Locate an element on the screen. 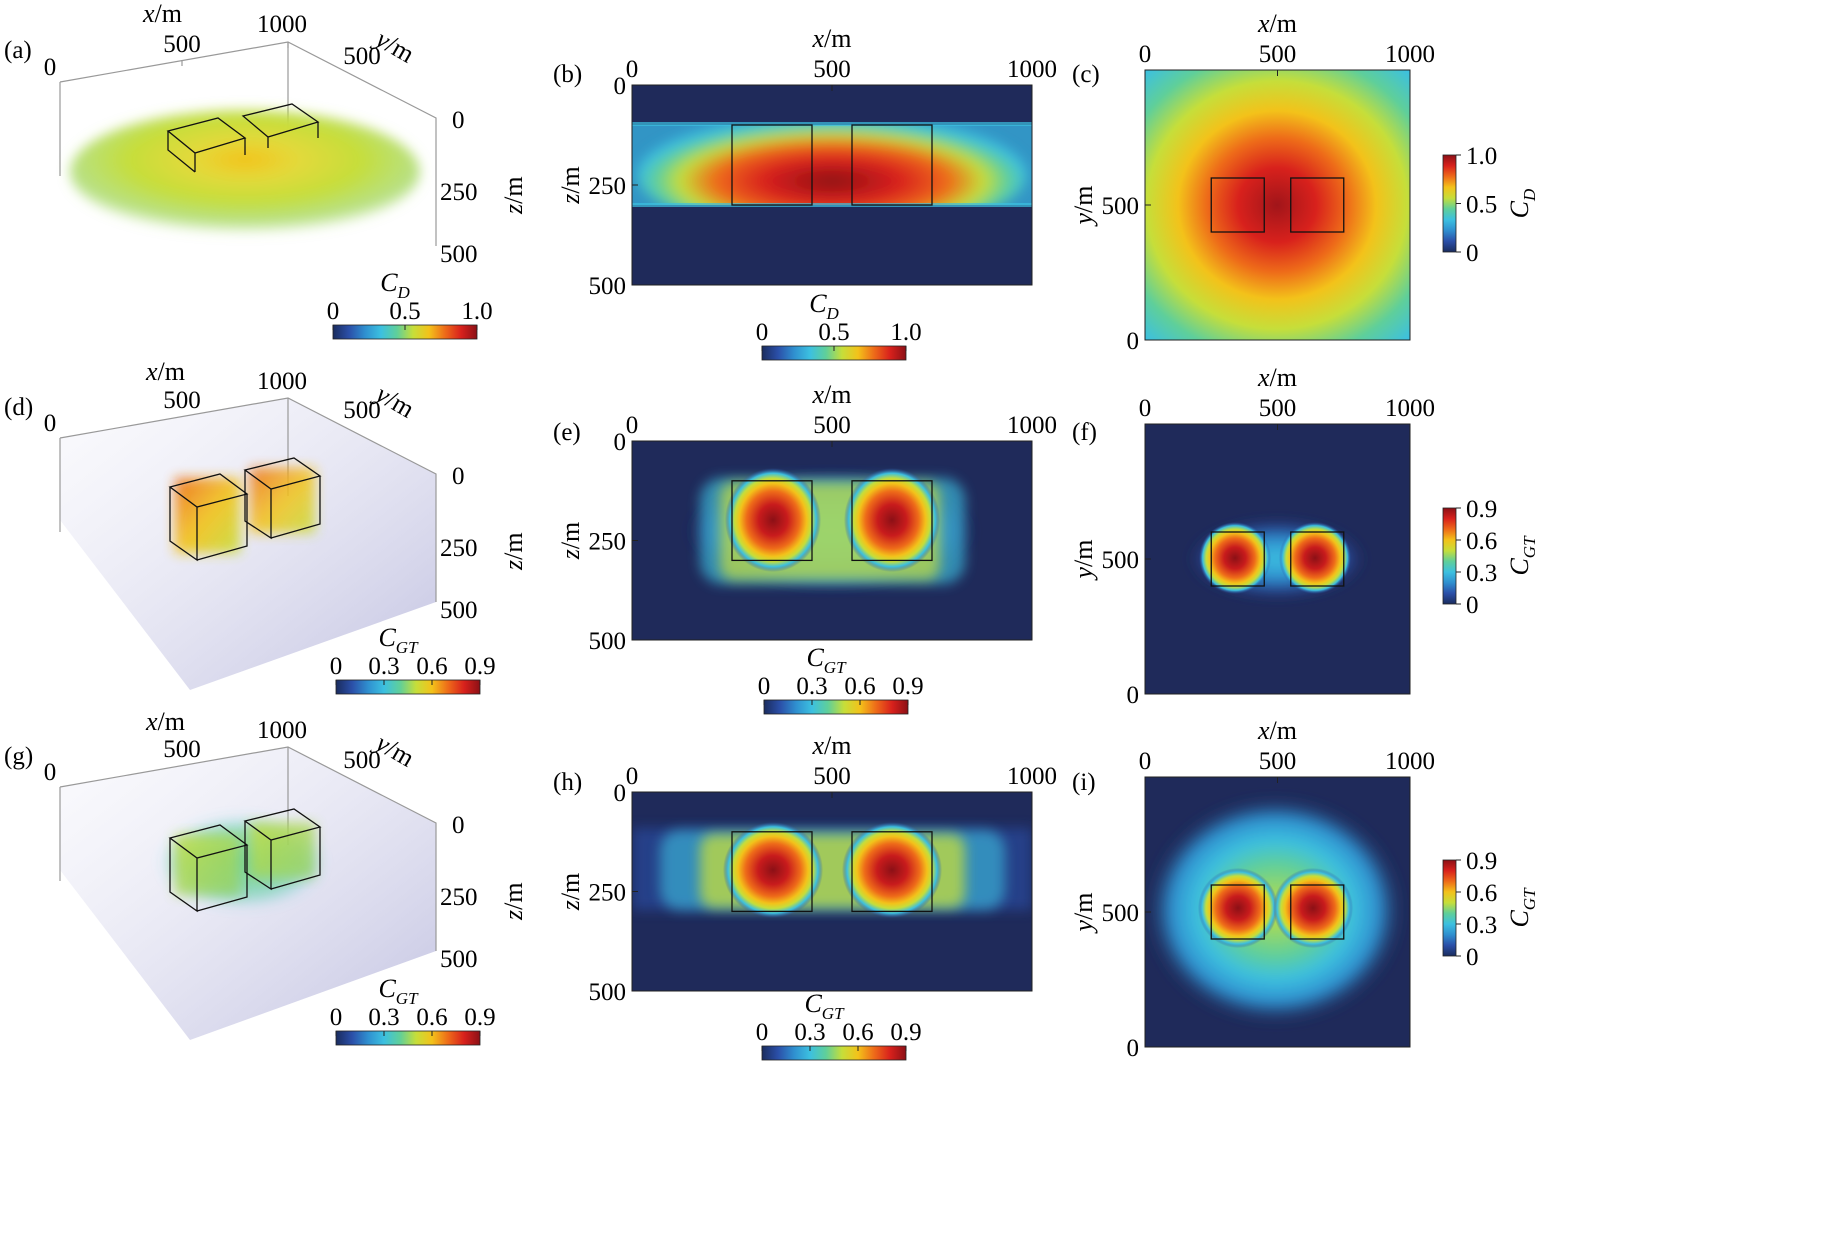  xlabel-c: x/m is located at coordinates (1277, 23).